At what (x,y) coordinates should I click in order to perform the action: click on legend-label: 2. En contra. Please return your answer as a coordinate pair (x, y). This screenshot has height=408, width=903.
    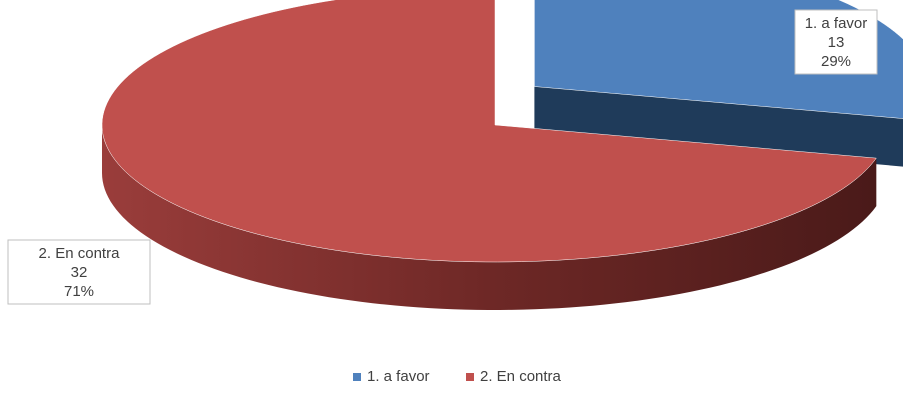
    Looking at the image, I should click on (521, 376).